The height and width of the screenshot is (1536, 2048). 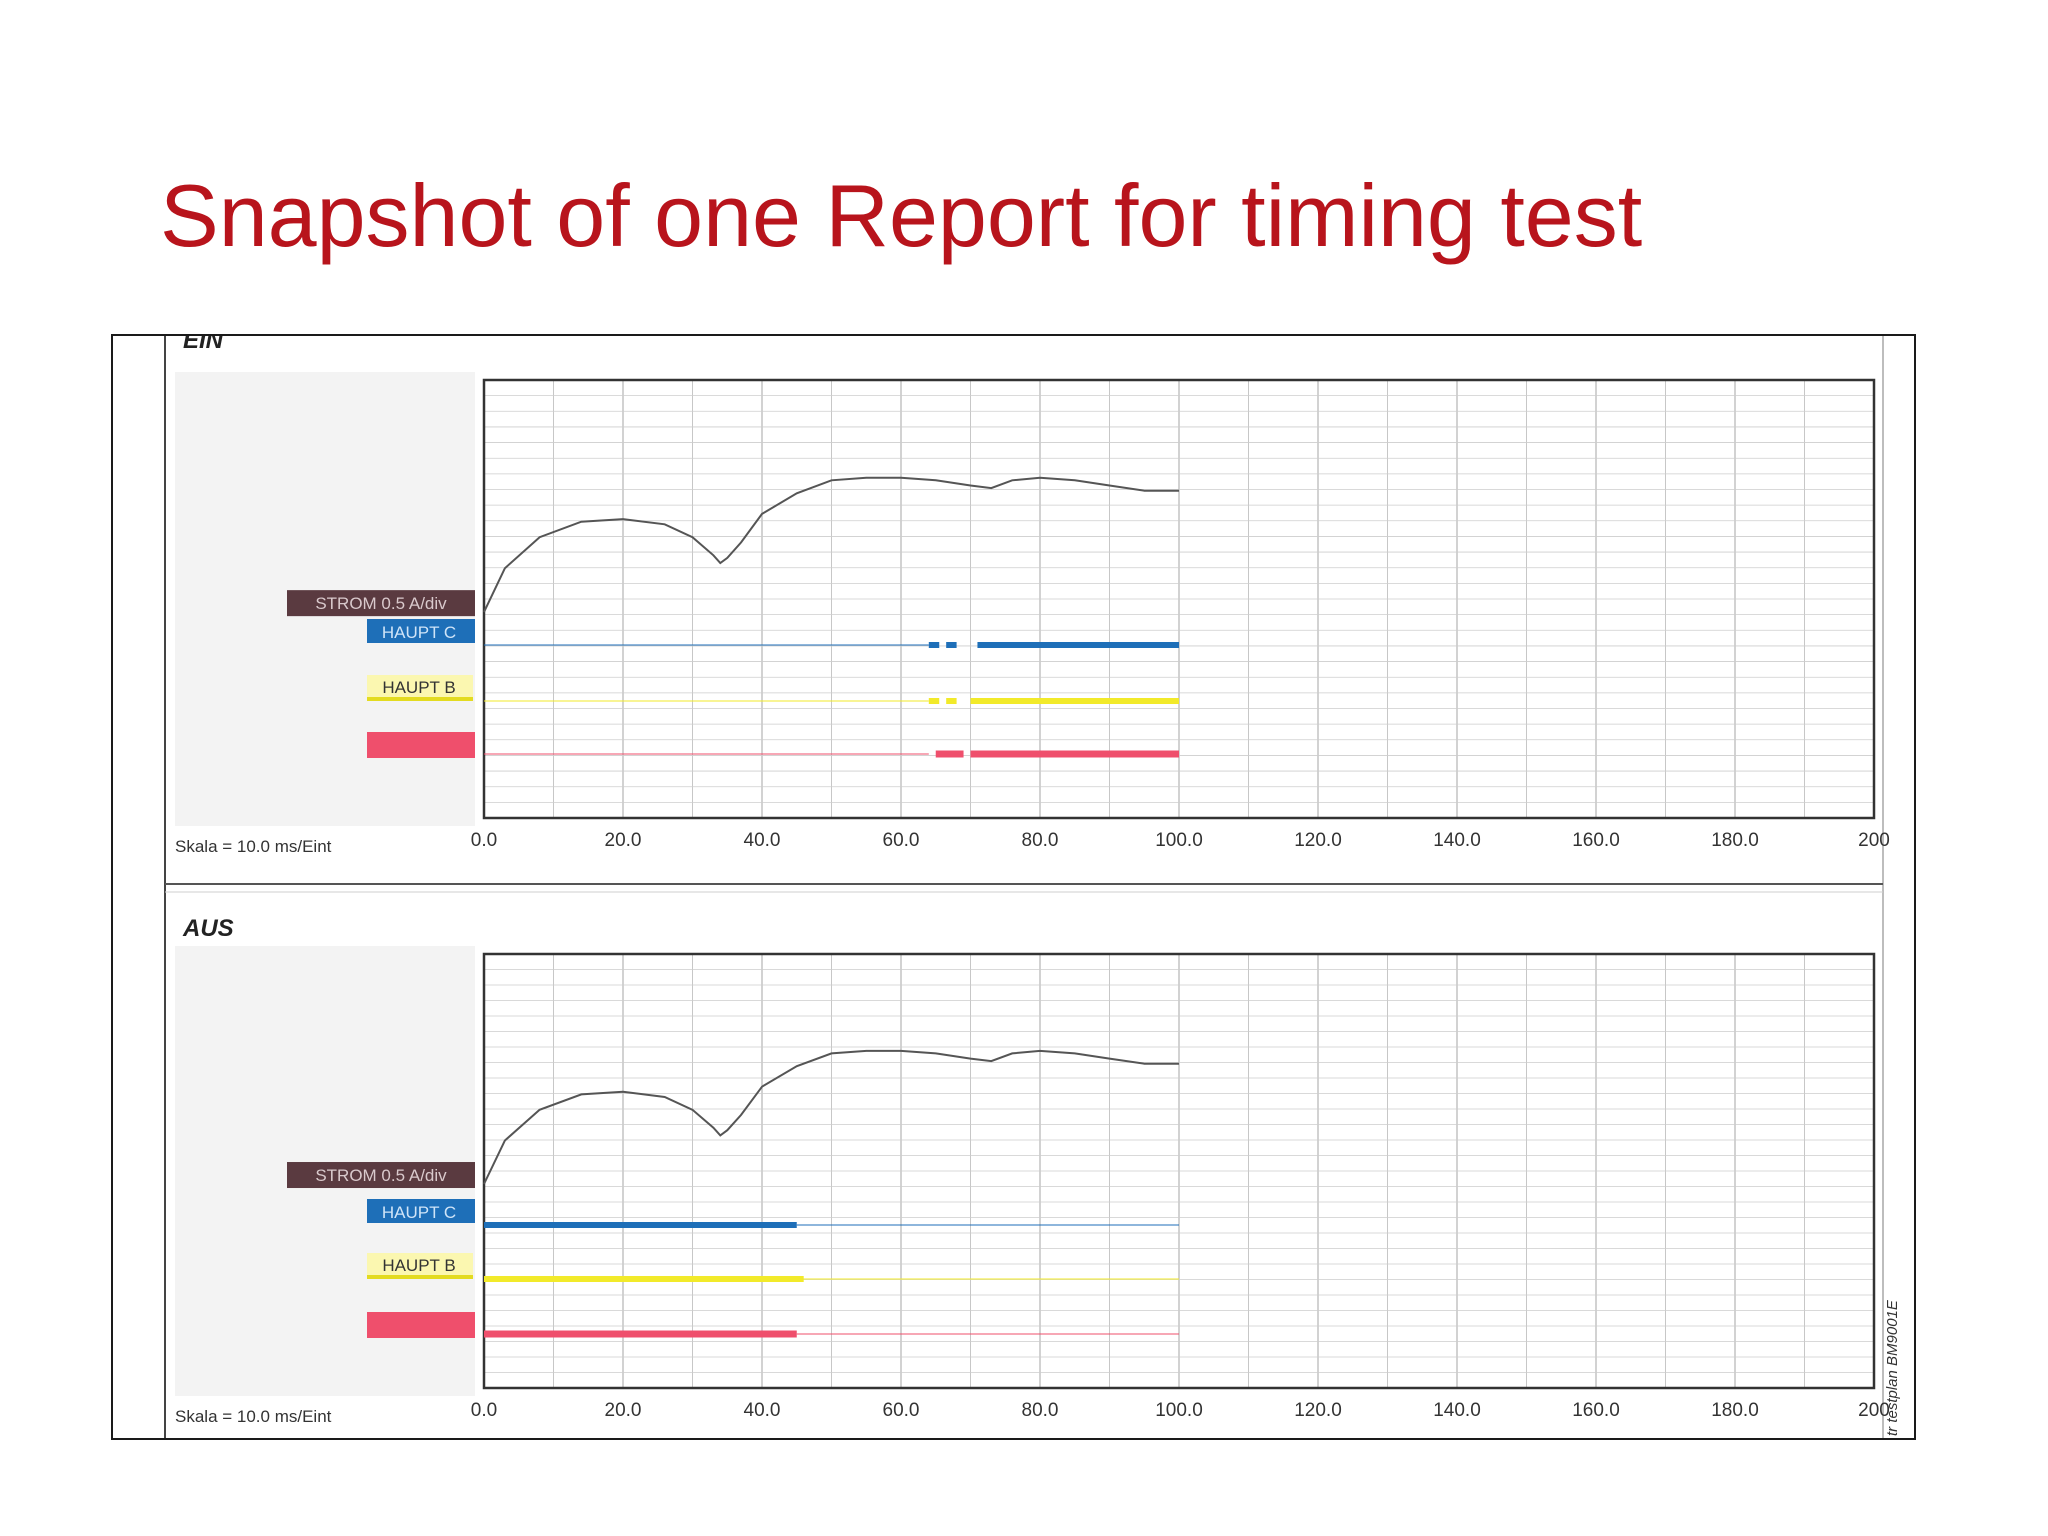 What do you see at coordinates (1892, 1367) in the screenshot?
I see `side-vertical-text: tr testplan BM9001E` at bounding box center [1892, 1367].